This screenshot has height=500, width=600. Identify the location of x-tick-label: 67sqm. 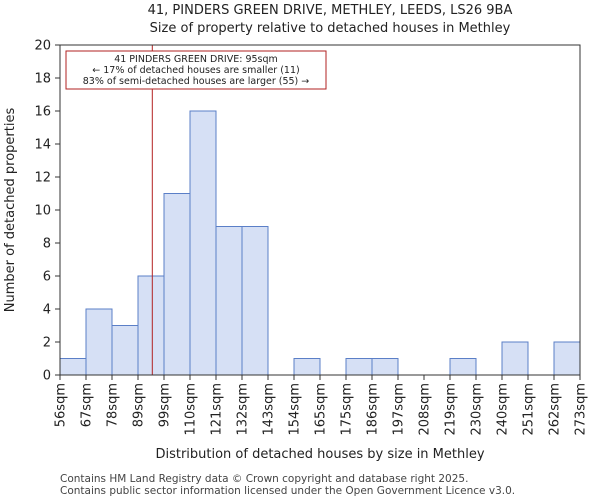
(87, 405).